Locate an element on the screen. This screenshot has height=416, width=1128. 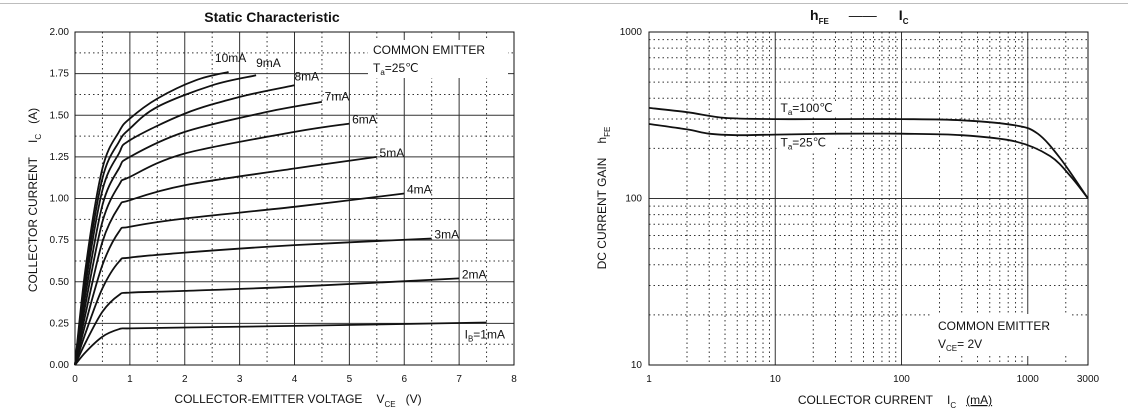
hfe-curve-ta-25c is located at coordinates (868, 161).